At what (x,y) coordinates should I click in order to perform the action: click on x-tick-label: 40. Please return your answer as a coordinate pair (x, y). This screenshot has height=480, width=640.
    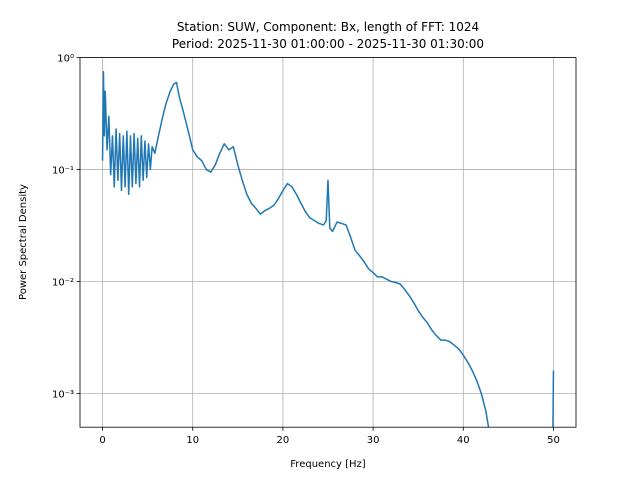
    Looking at the image, I should click on (463, 440).